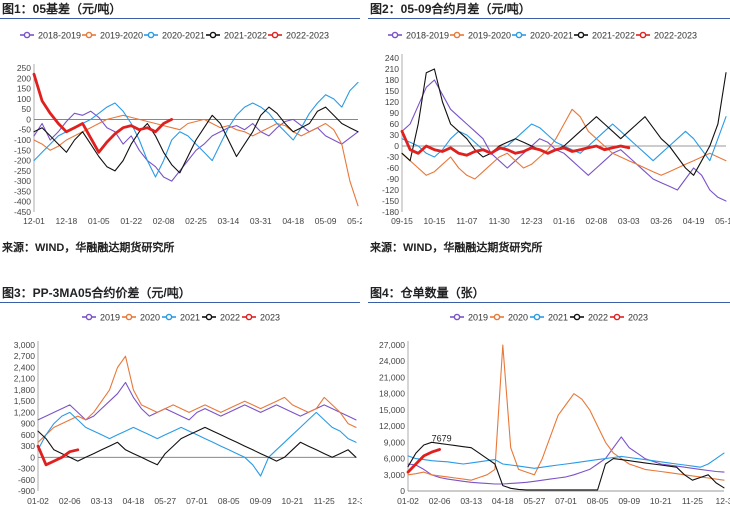  I want to click on legend-item-2020-2021: 2020-2021, so click(542, 36).